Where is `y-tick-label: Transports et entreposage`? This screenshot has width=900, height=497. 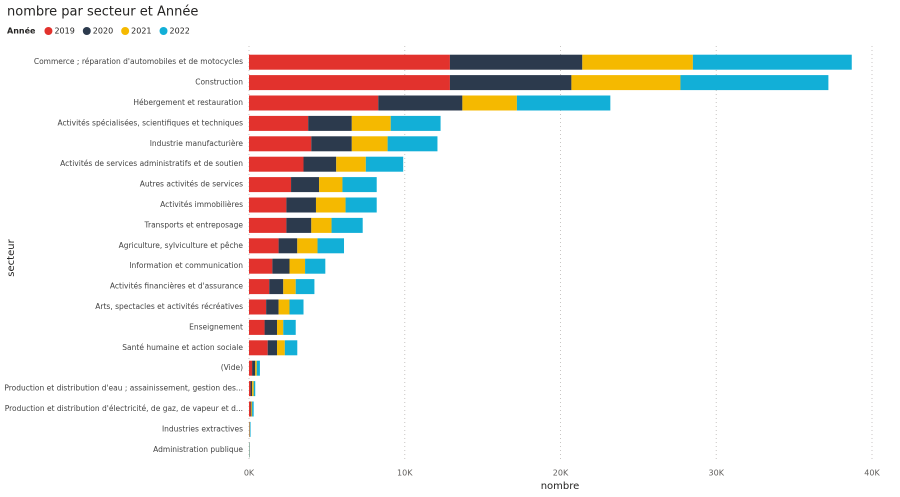
y-tick-label: Transports et entreposage is located at coordinates (194, 224).